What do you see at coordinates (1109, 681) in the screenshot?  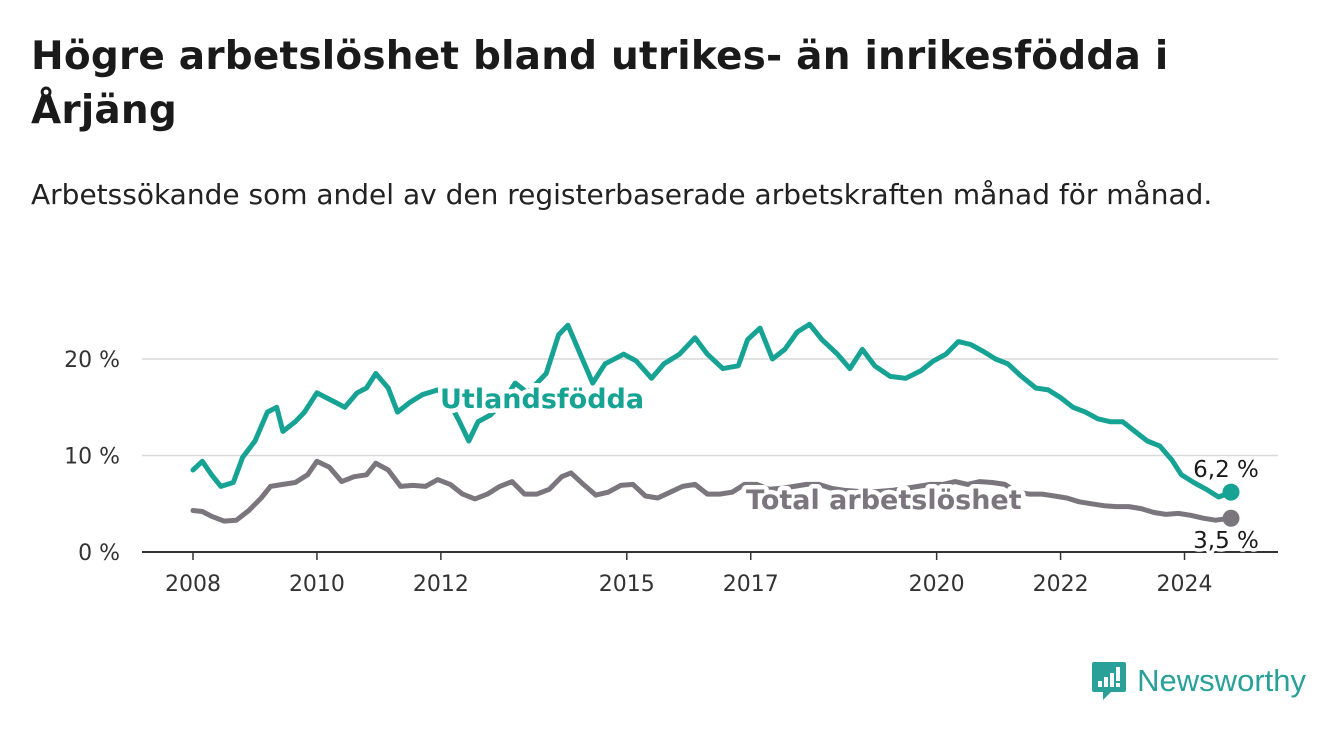 I see `bar-chart-logo-icon` at bounding box center [1109, 681].